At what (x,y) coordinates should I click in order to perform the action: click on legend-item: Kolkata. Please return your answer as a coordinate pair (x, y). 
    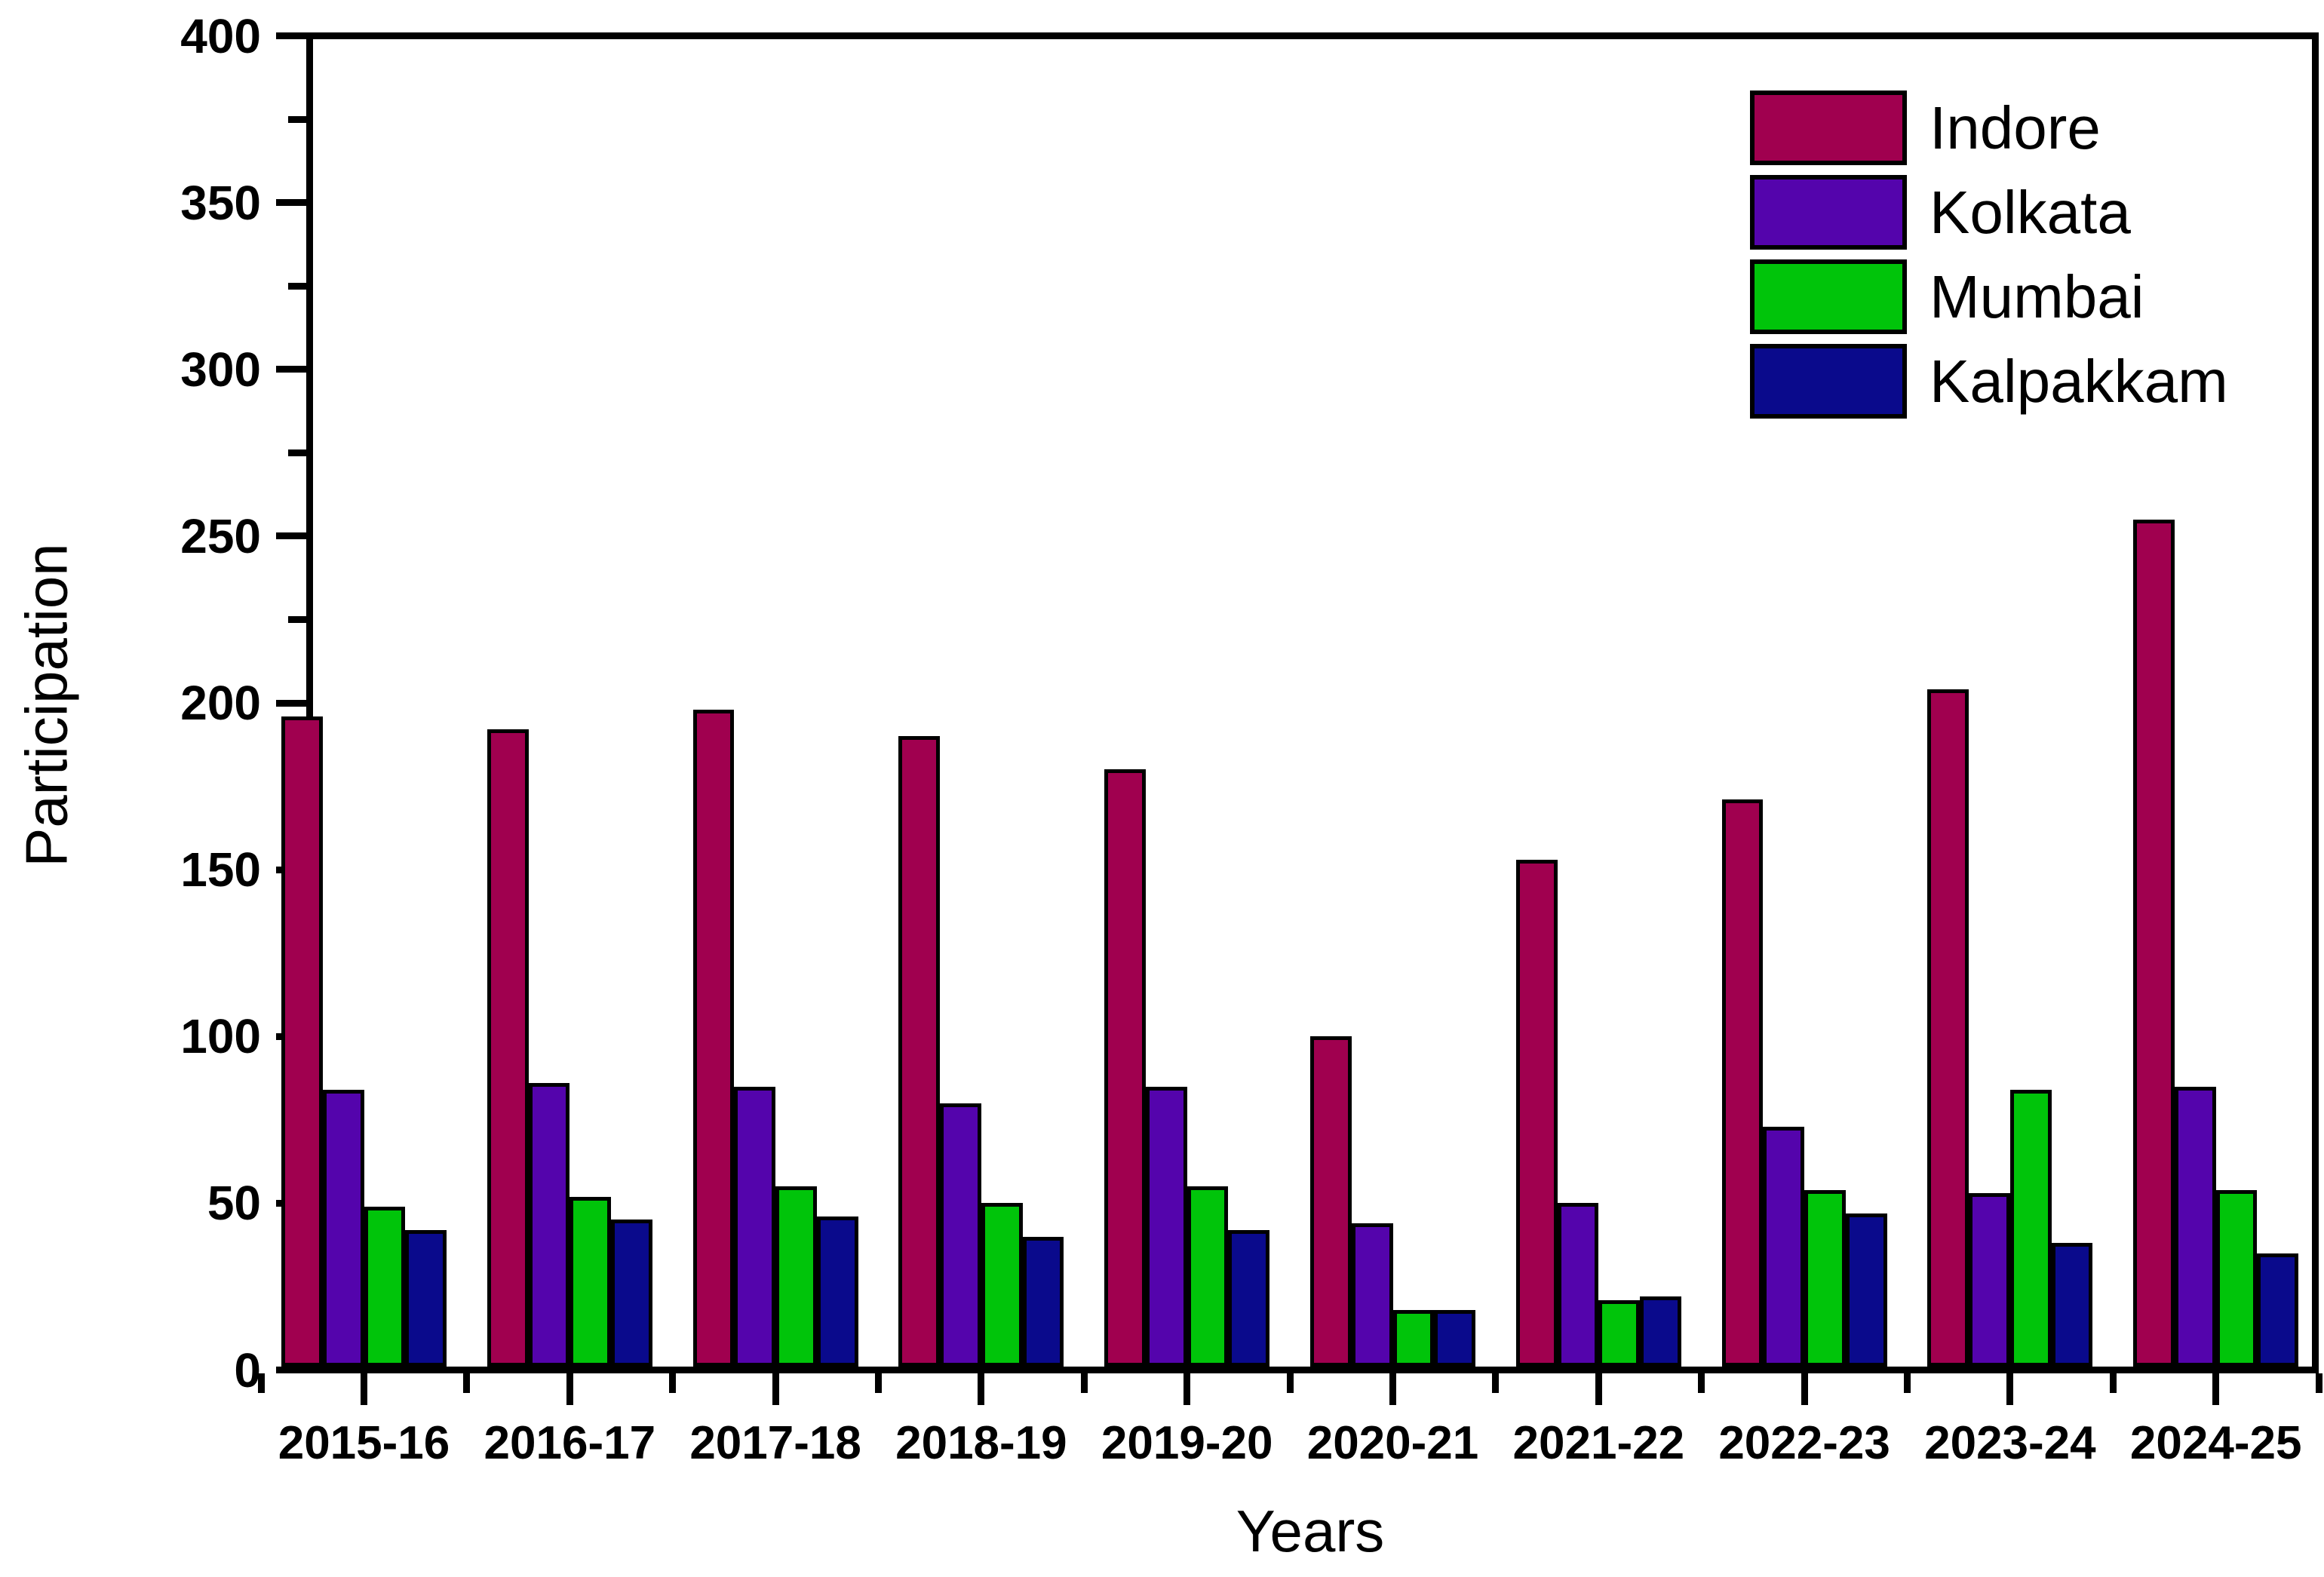
    Looking at the image, I should click on (1989, 212).